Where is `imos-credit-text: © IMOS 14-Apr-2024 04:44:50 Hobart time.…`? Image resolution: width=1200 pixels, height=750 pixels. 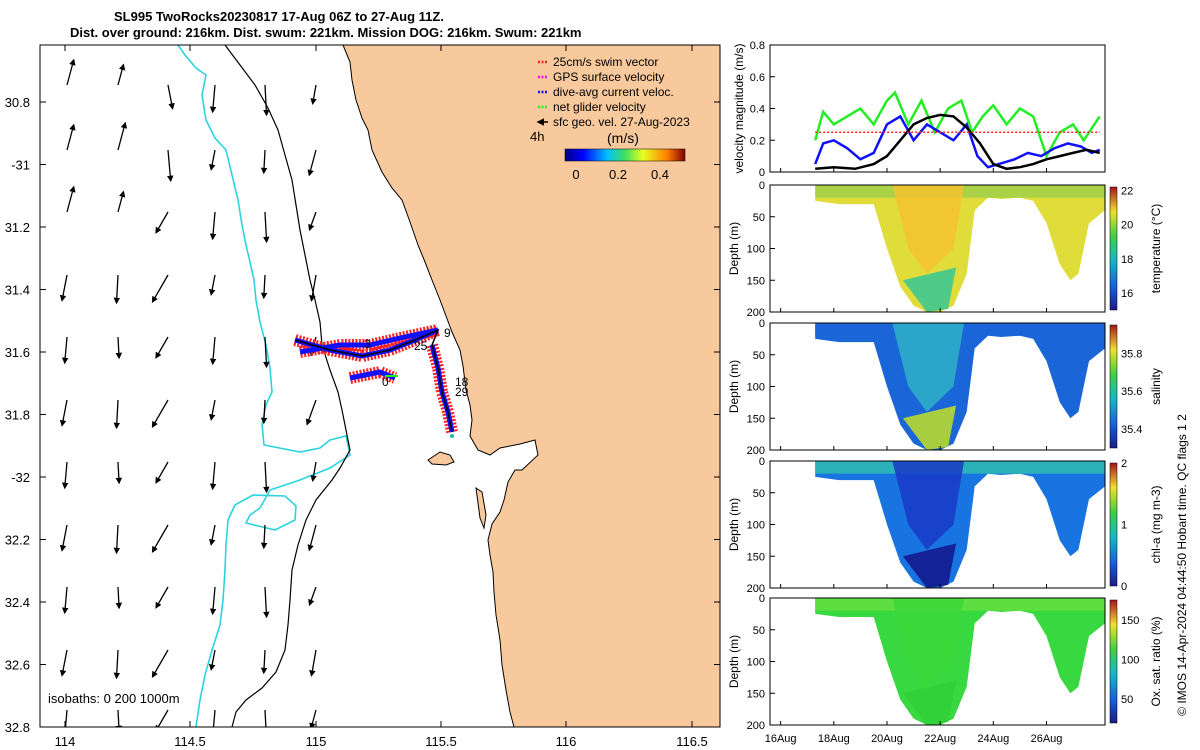
imos-credit-text: © IMOS 14-Apr-2024 04:44:50 Hobart time.… is located at coordinates (1182, 565).